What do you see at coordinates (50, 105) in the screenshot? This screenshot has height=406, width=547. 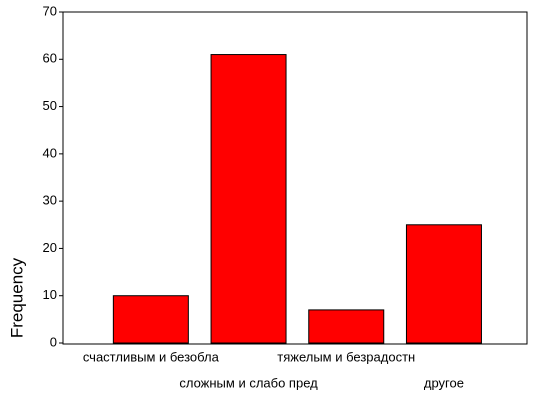 I see `y-tick-label: 50` at bounding box center [50, 105].